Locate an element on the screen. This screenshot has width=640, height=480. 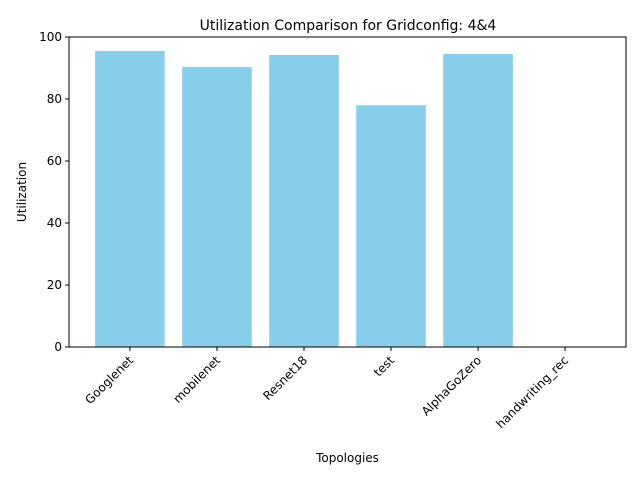
x-tick-label: mobilenet is located at coordinates (196, 379).